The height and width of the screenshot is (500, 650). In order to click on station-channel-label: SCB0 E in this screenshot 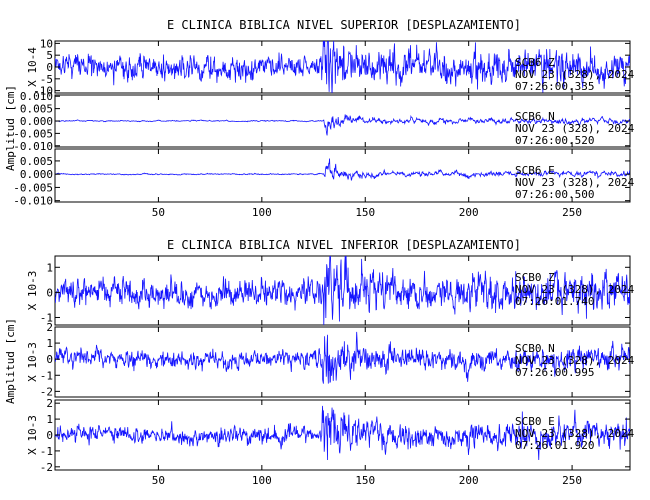, I will do `click(535, 421)`.